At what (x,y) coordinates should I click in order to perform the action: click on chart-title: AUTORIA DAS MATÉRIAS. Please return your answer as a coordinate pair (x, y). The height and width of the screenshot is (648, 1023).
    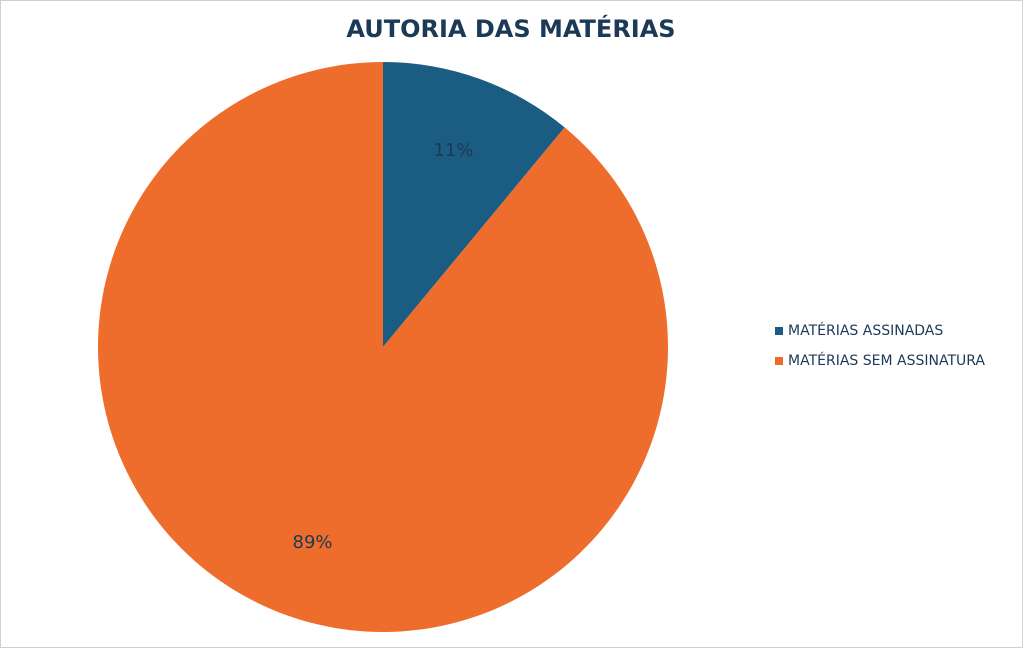
    Looking at the image, I should click on (510, 28).